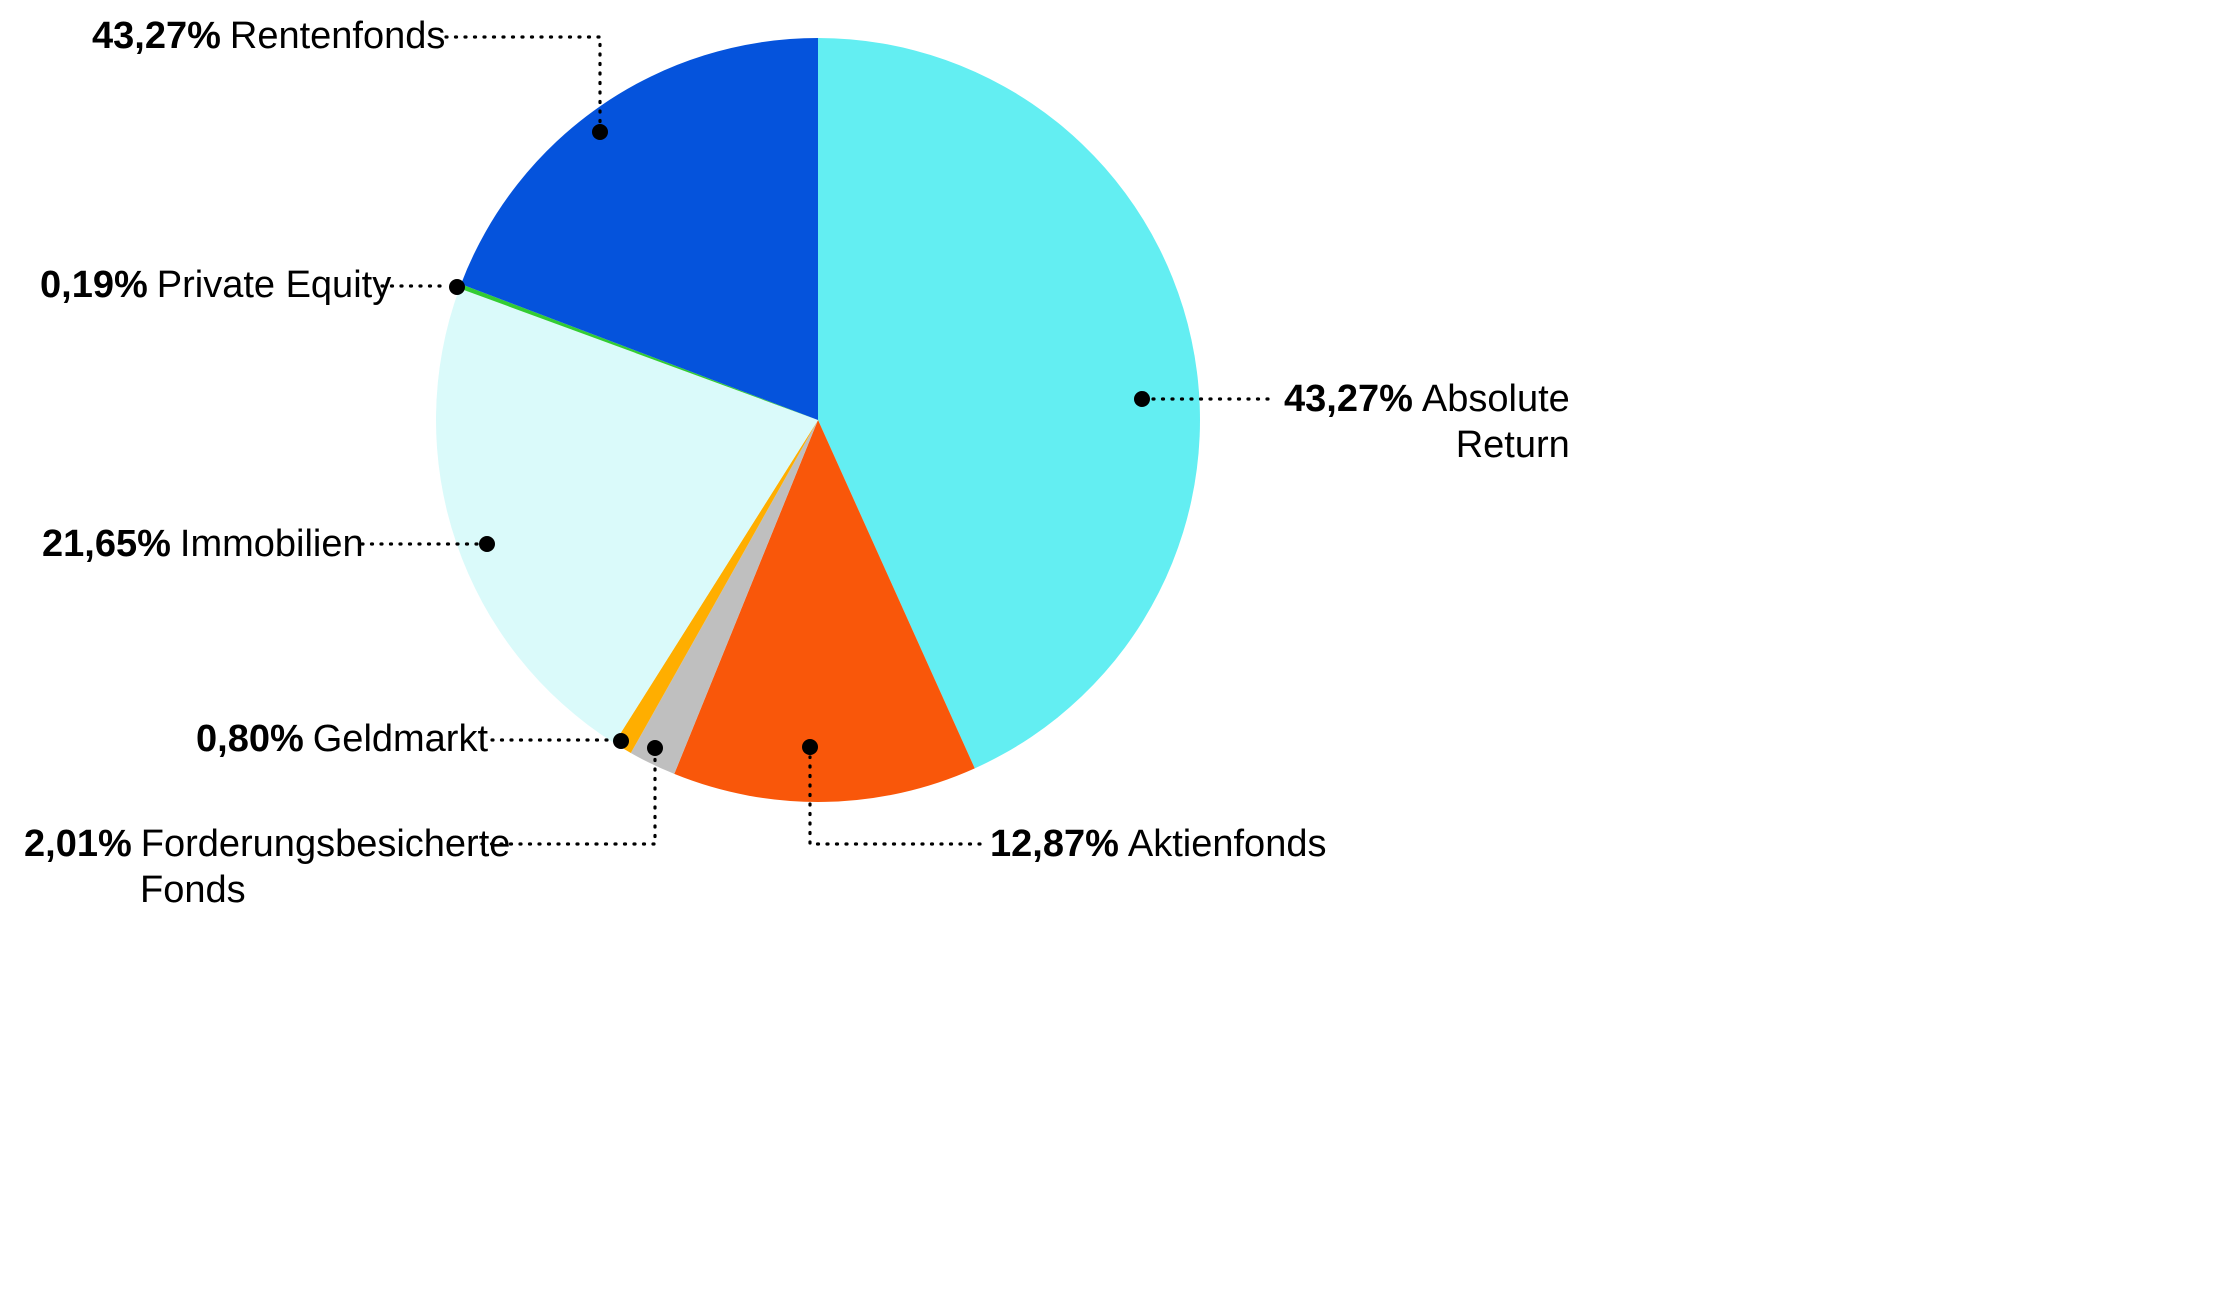 This screenshot has width=2213, height=1292. I want to click on pie-slice-rentenfonds, so click(639, 229).